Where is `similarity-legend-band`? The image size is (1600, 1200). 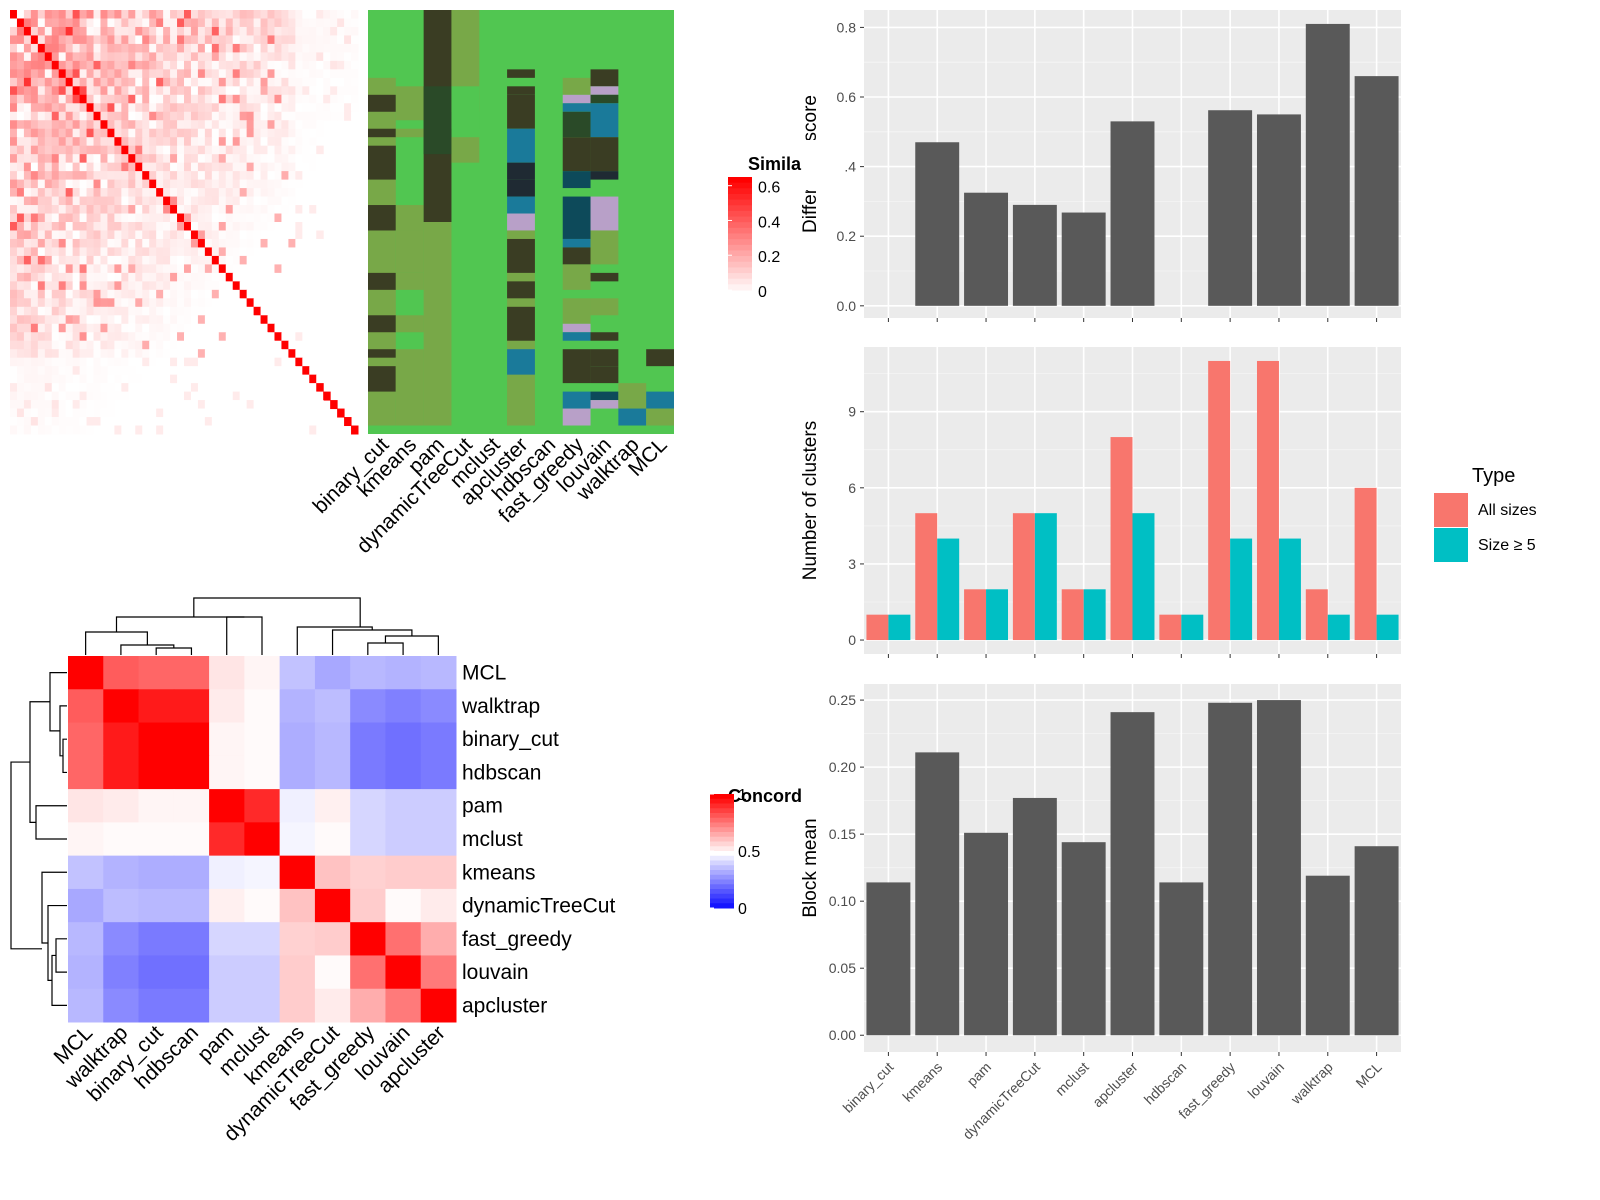 similarity-legend-band is located at coordinates (740, 219).